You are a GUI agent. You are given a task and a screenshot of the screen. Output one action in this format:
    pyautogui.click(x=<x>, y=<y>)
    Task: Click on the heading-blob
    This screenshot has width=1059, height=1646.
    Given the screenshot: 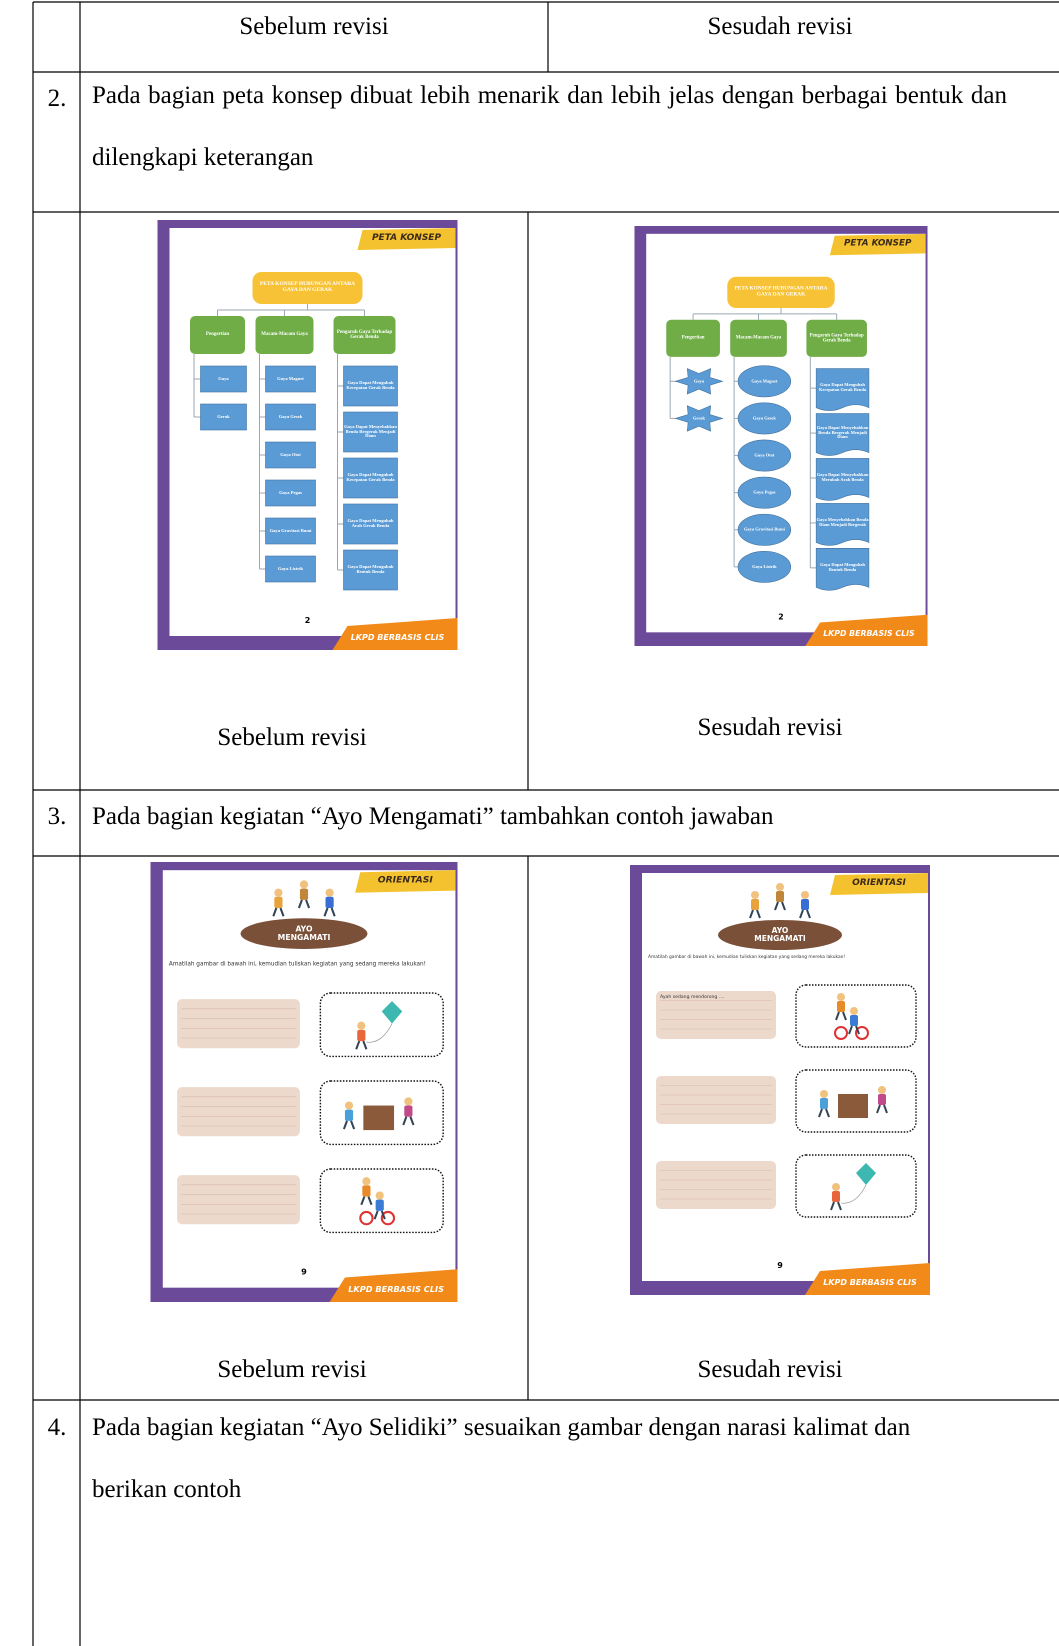 What is the action you would take?
    pyautogui.click(x=304, y=933)
    